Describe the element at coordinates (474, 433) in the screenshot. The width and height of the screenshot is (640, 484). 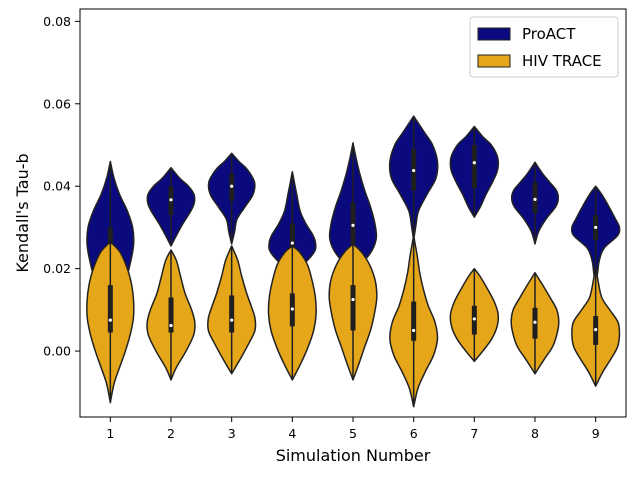
I see `x-tick-label: 7` at that location.